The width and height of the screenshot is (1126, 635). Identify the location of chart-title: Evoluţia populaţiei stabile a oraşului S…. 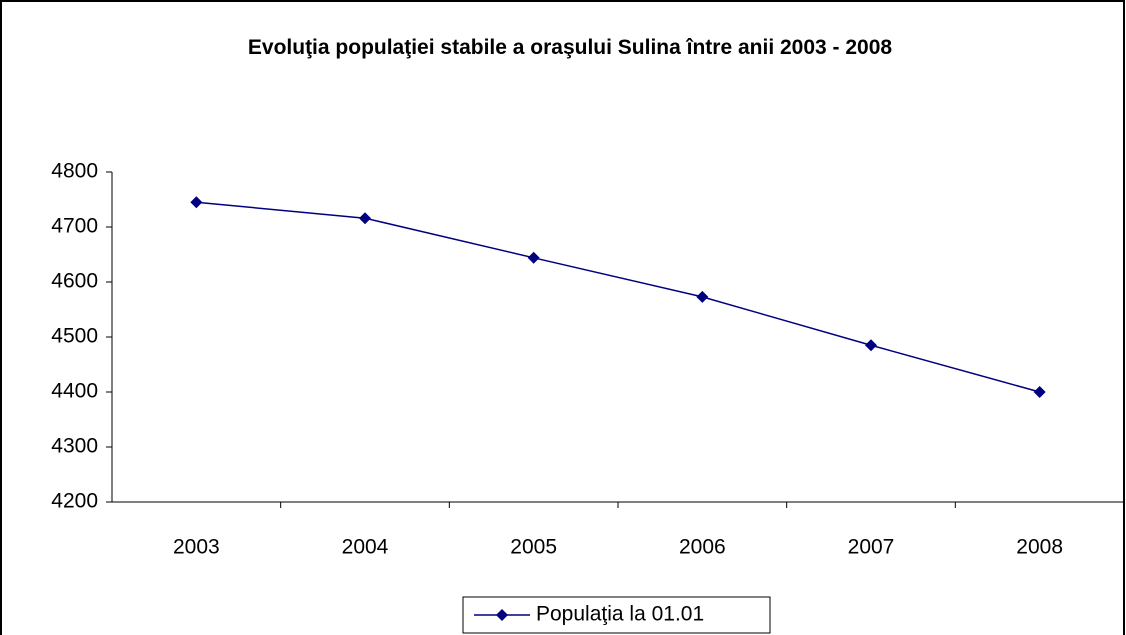
(570, 47).